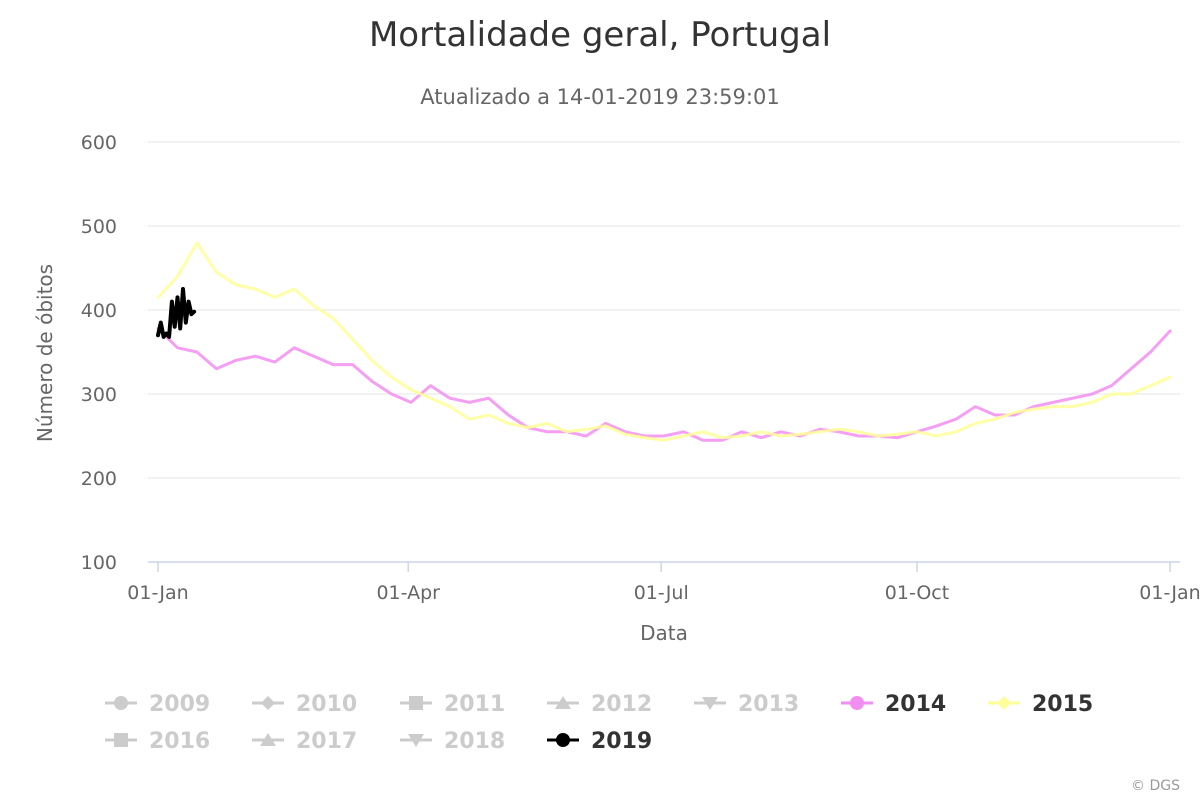 This screenshot has width=1200, height=800. I want to click on legend-item-2017: 2017, so click(304, 741).